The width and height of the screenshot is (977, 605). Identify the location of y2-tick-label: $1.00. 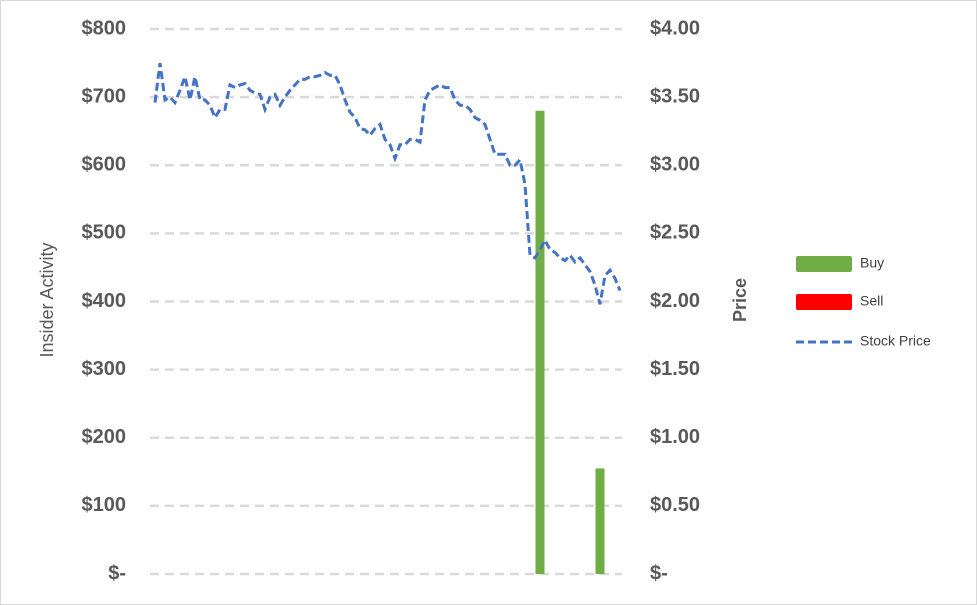
(675, 437).